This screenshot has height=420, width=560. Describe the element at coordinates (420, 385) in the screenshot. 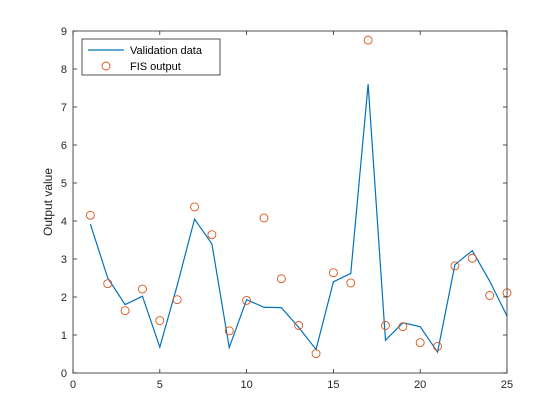

I see `x-tick-label: 20` at that location.